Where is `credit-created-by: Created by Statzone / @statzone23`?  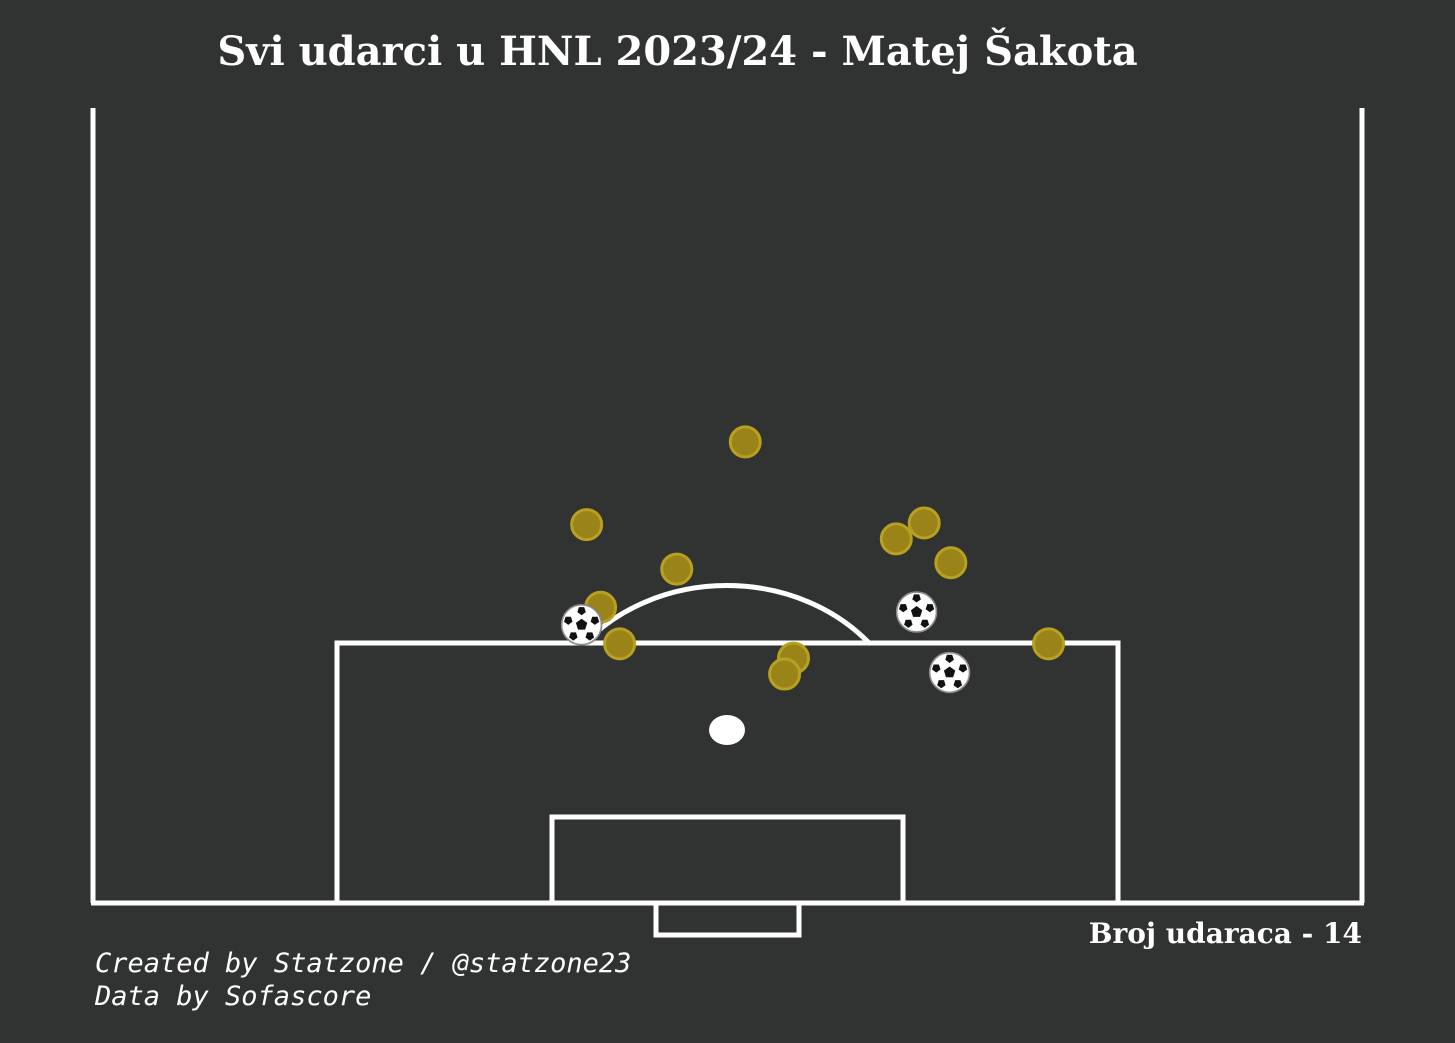 credit-created-by: Created by Statzone / @statzone23 is located at coordinates (363, 963).